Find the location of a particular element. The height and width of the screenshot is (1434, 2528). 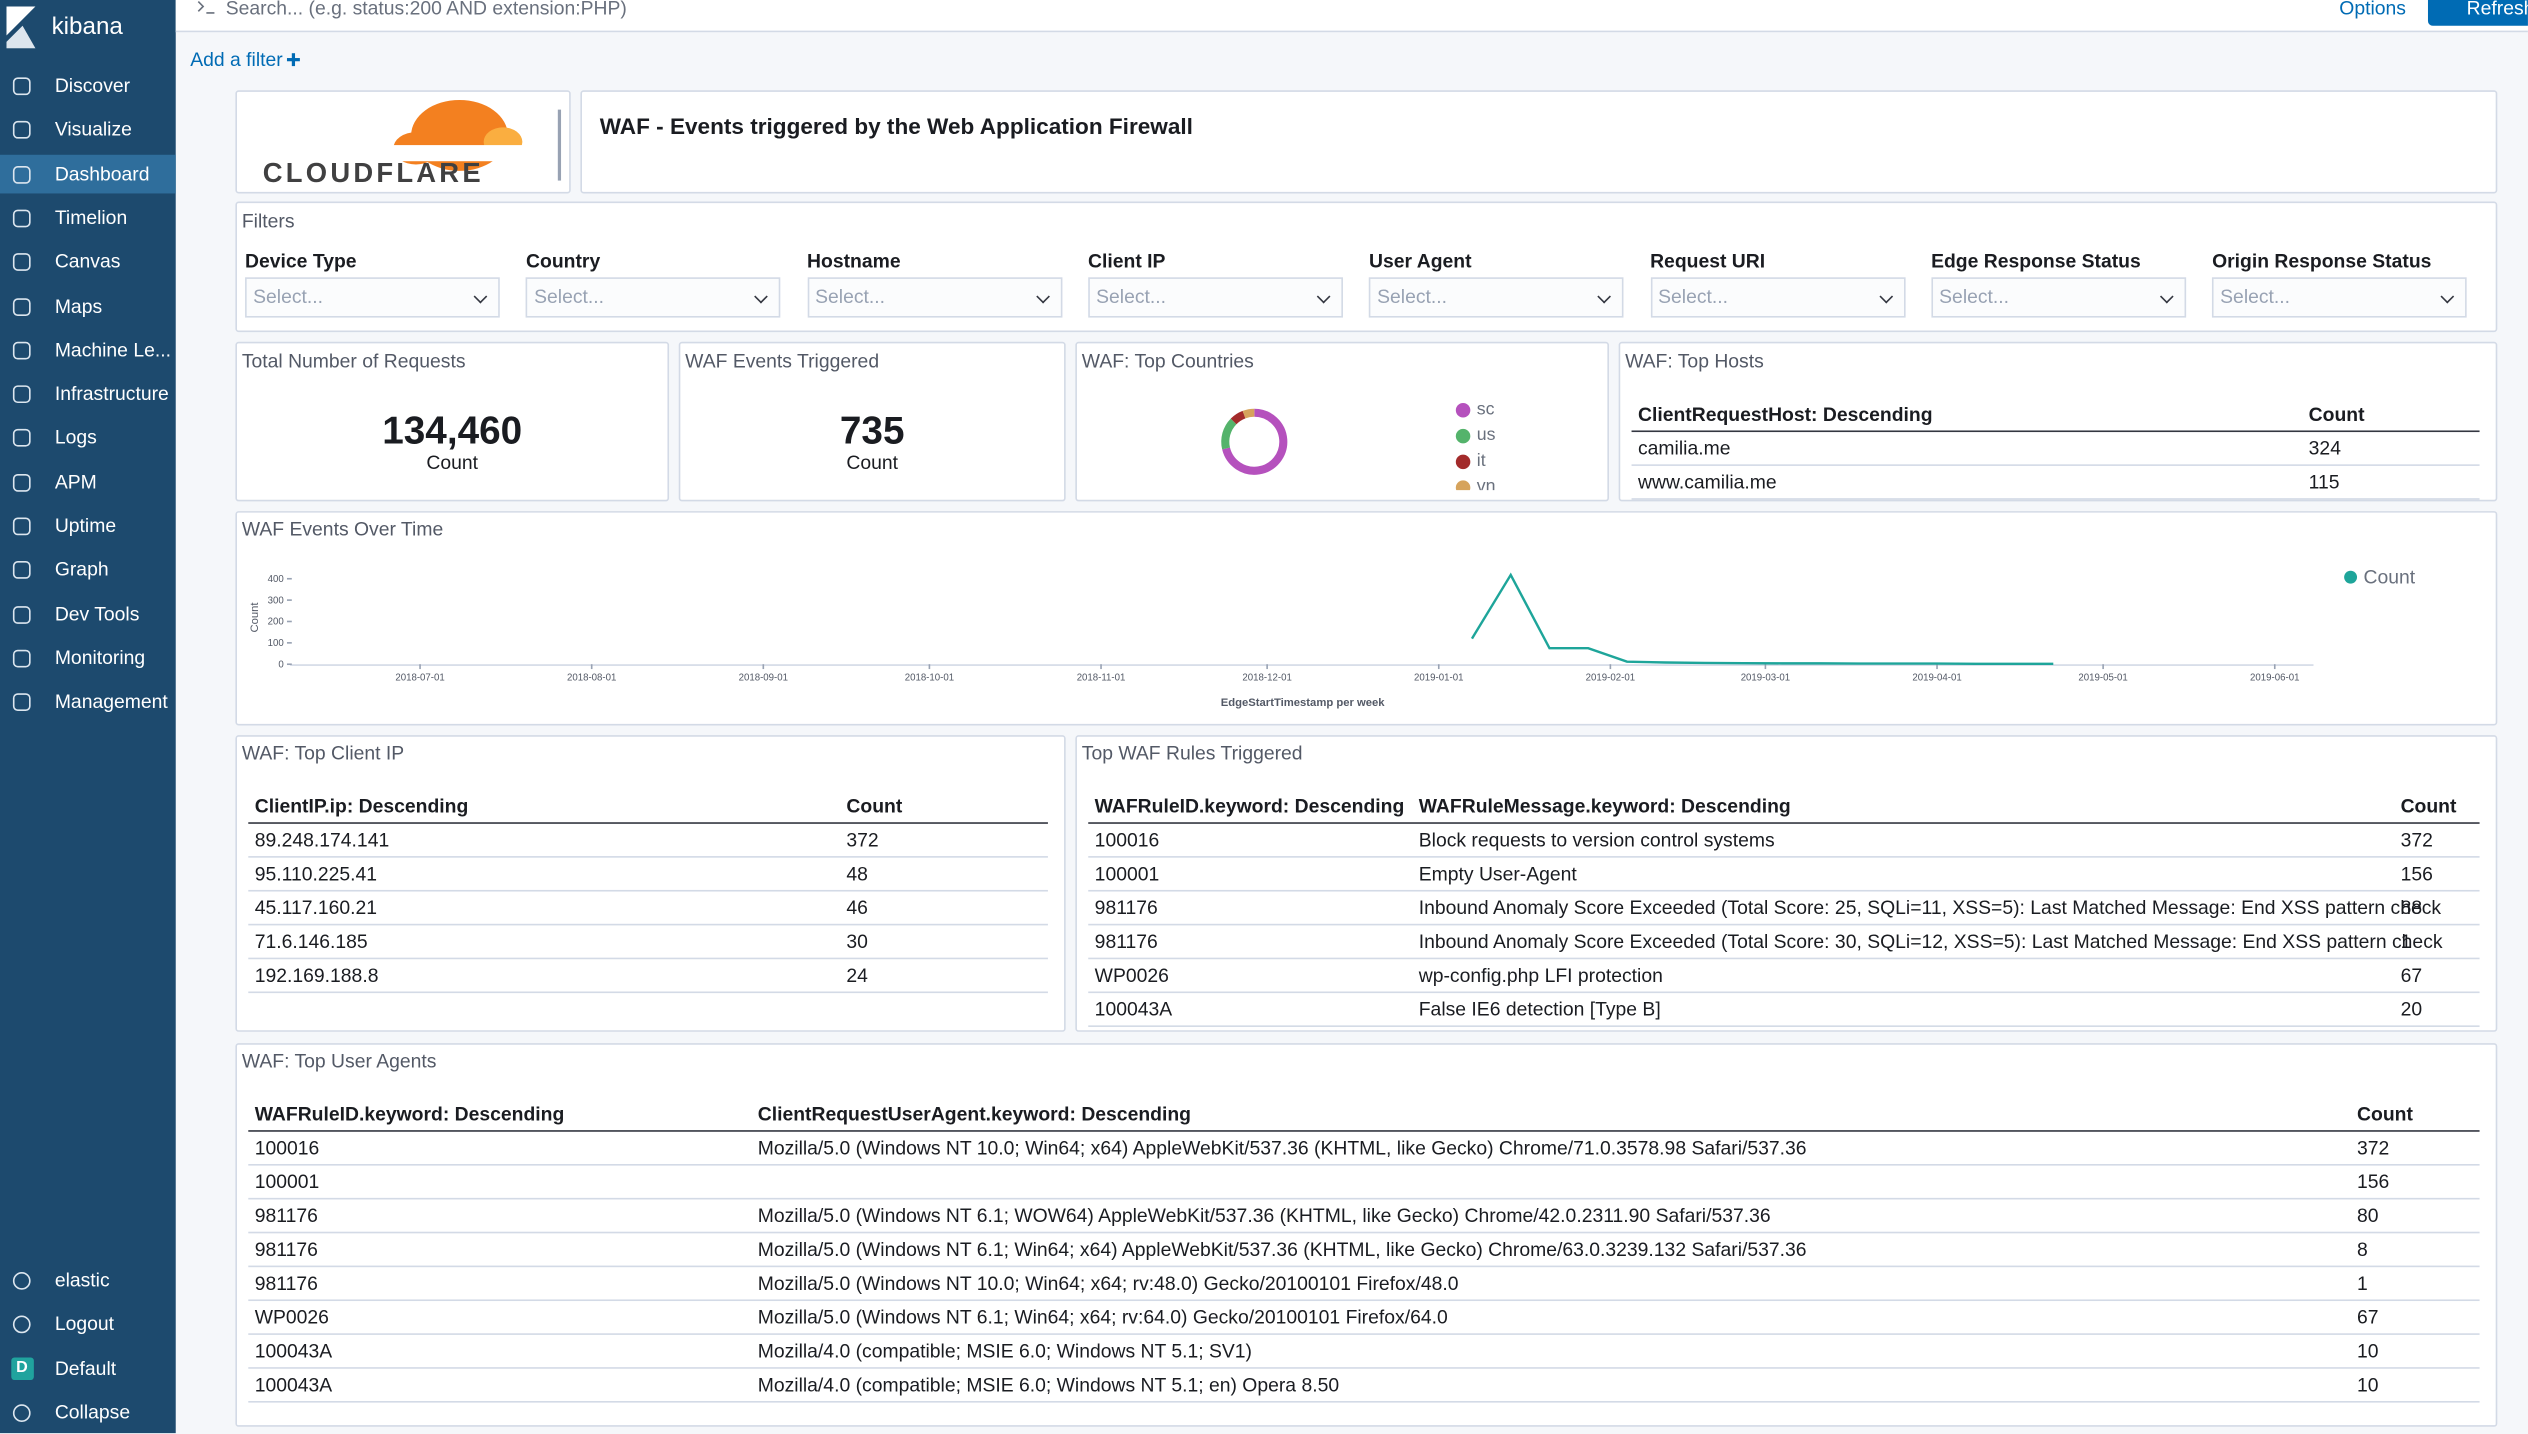

nav-item: Infrastructure is located at coordinates (111, 393).